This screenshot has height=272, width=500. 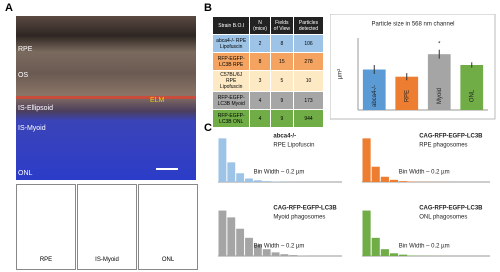 I want to click on layer-label: IS-Myoid, so click(x=32, y=128).